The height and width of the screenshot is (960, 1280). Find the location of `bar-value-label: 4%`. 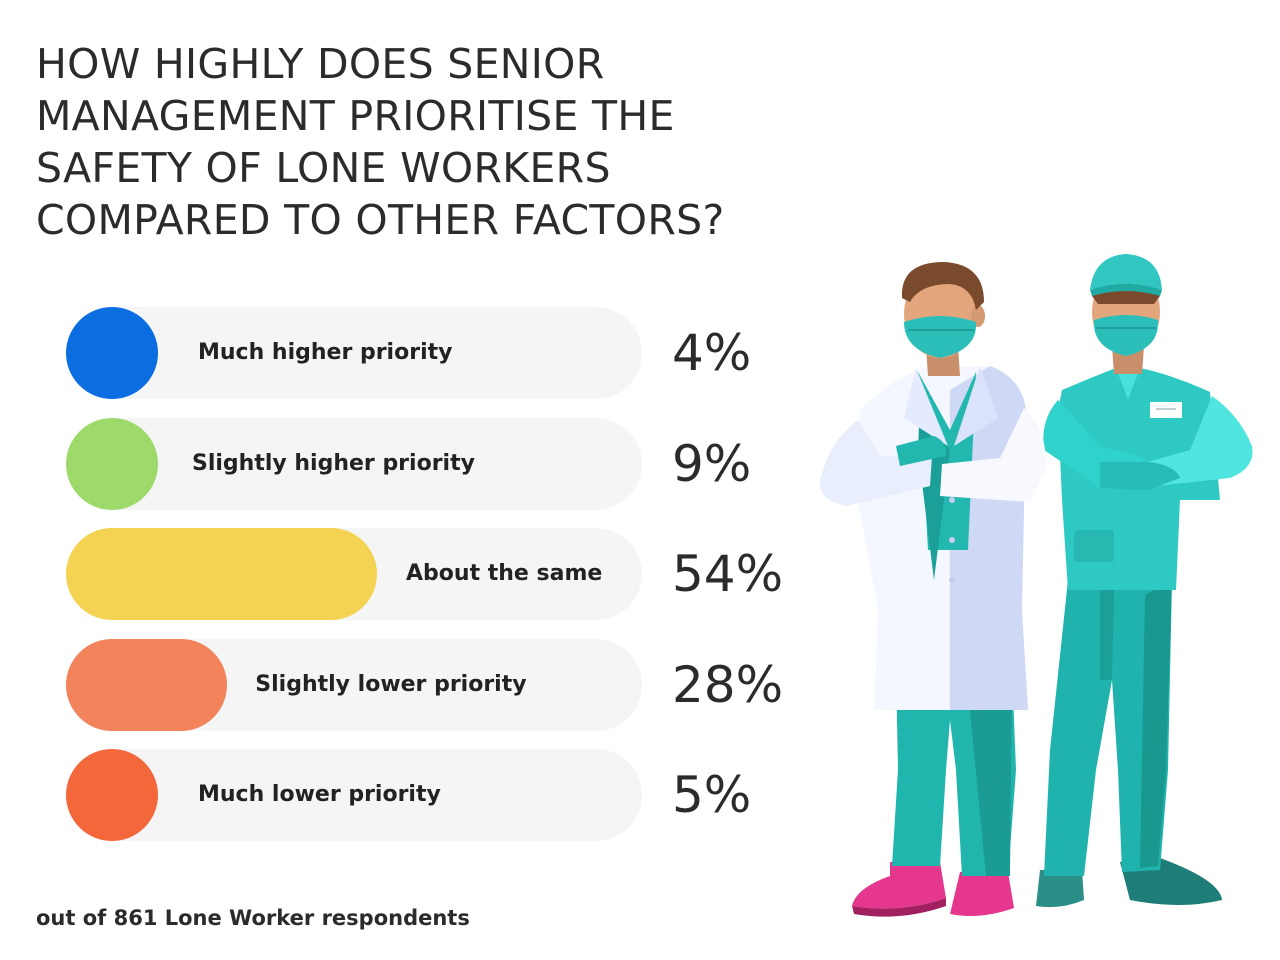

bar-value-label: 4% is located at coordinates (712, 353).